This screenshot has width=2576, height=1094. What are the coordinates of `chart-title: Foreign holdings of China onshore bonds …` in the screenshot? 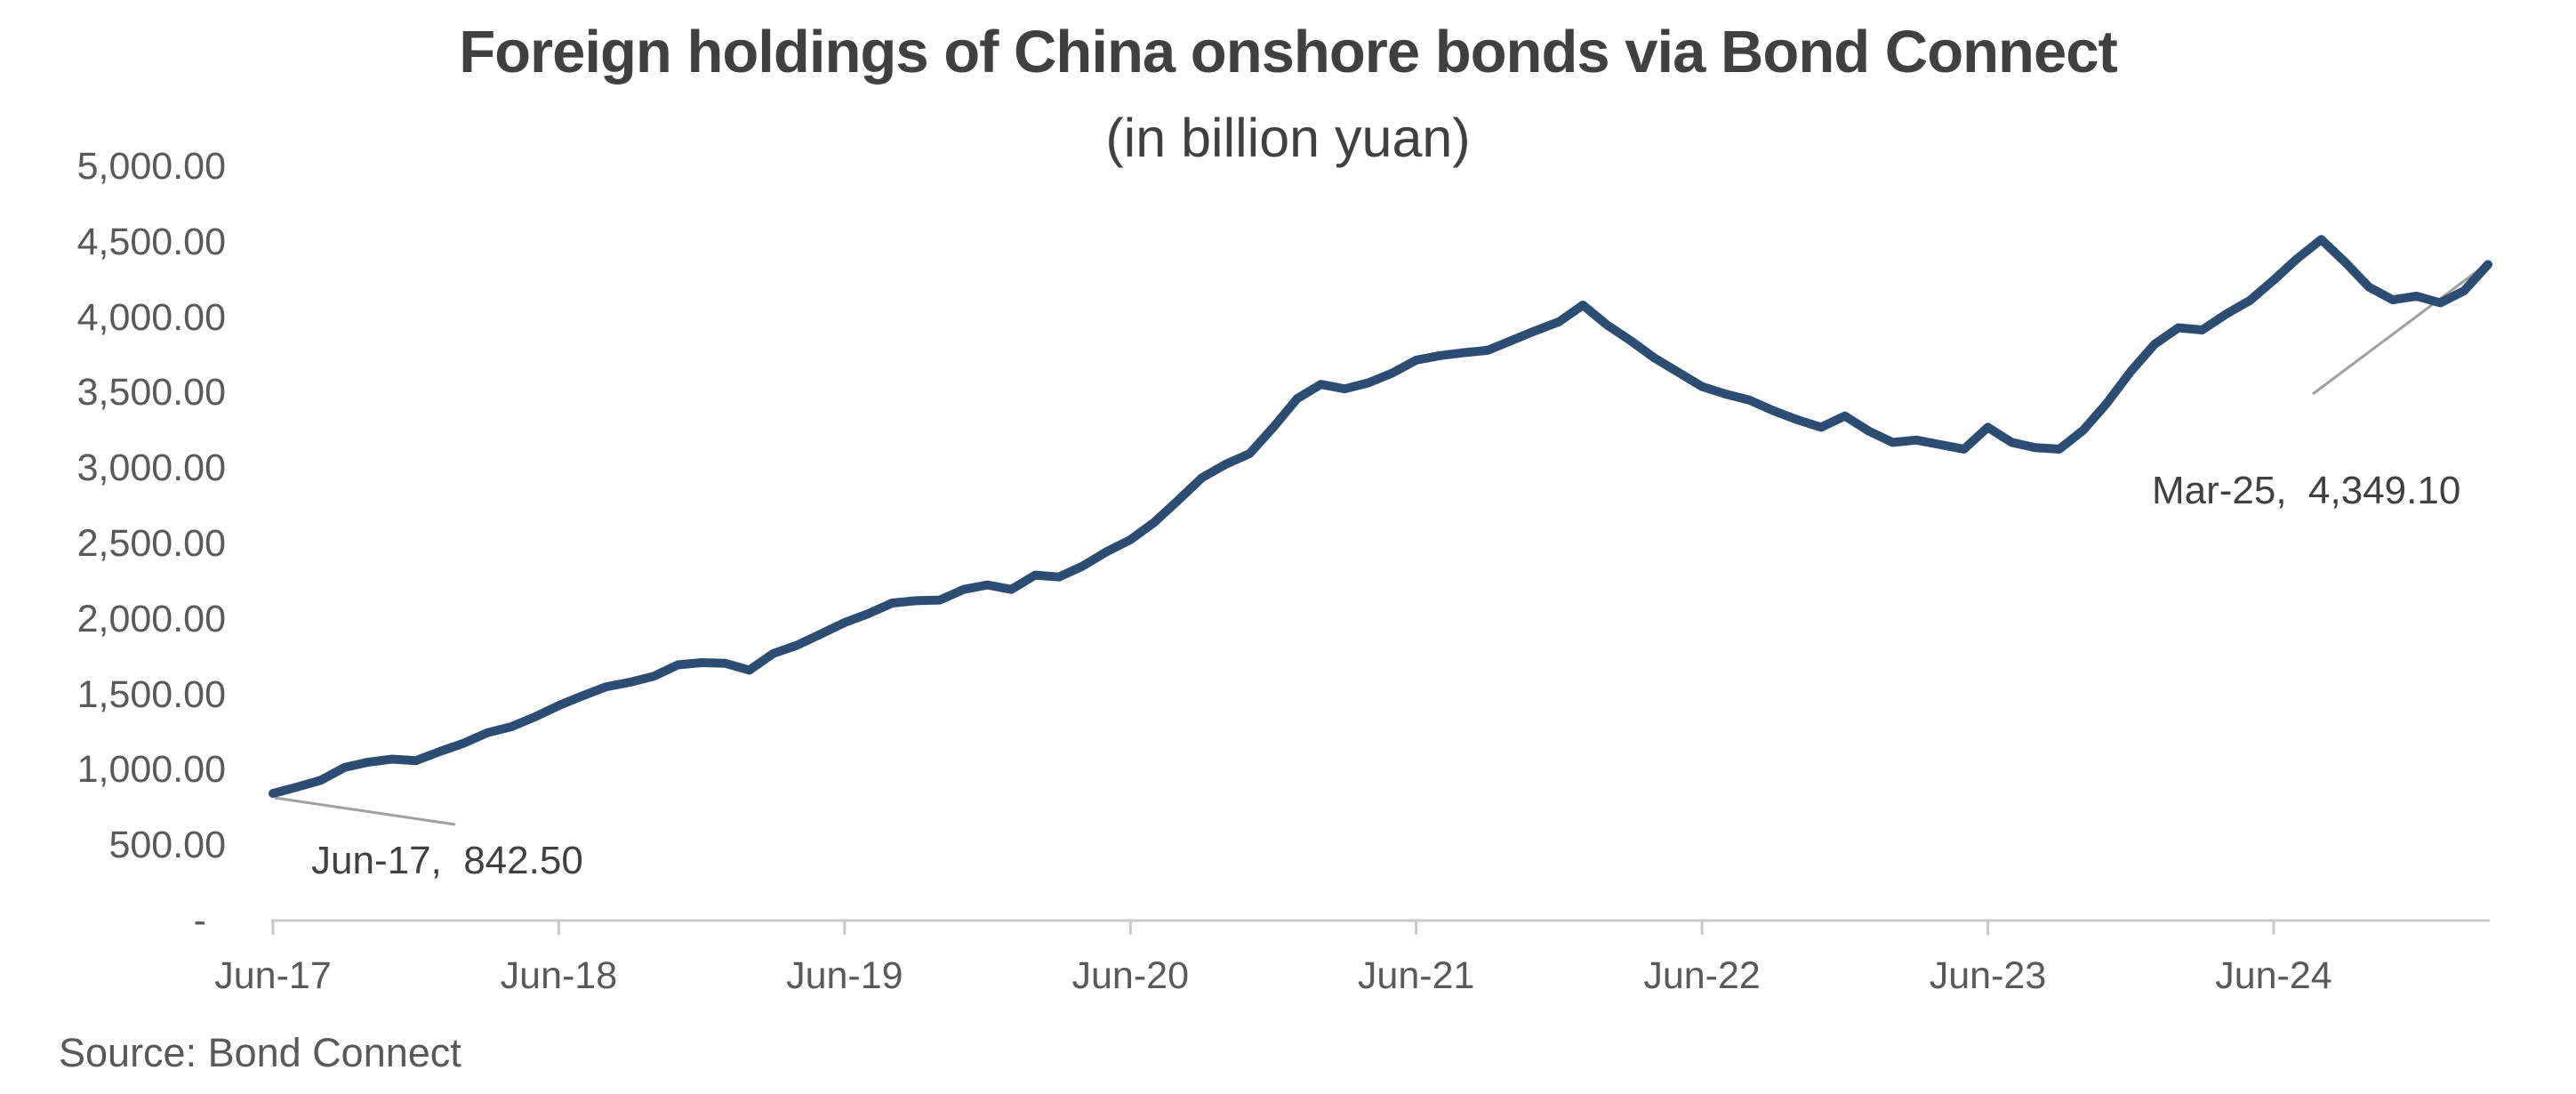 It's located at (1288, 52).